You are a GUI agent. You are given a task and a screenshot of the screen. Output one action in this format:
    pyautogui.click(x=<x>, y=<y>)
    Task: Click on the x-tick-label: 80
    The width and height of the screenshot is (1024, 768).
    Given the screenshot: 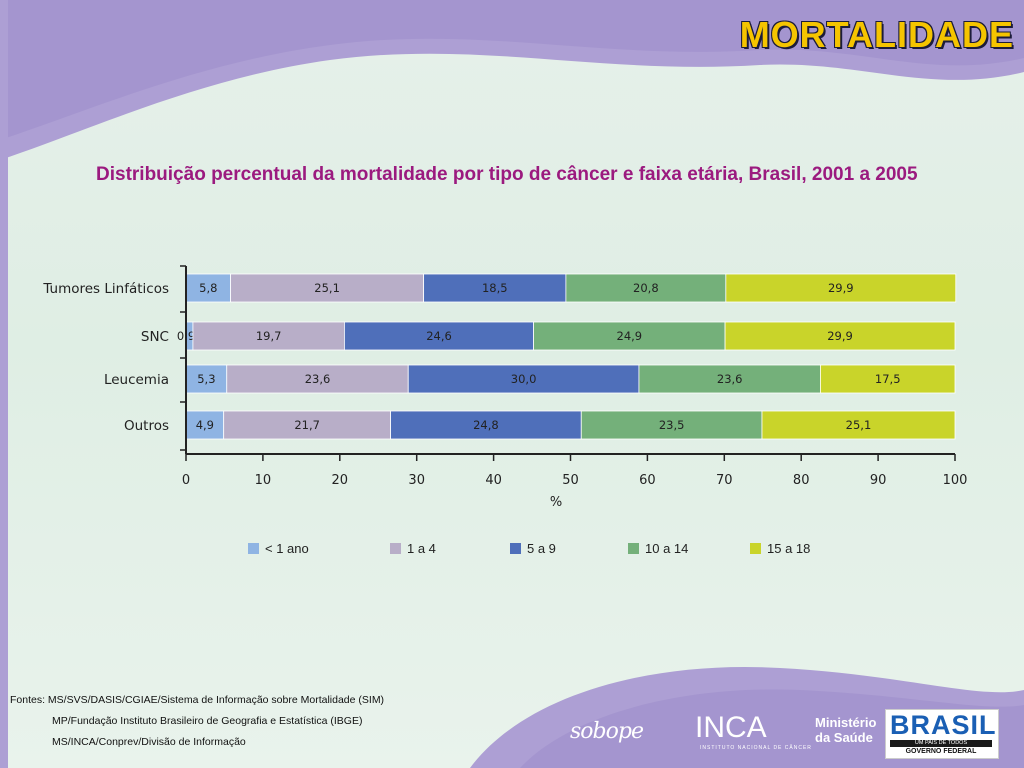 What is the action you would take?
    pyautogui.click(x=801, y=480)
    